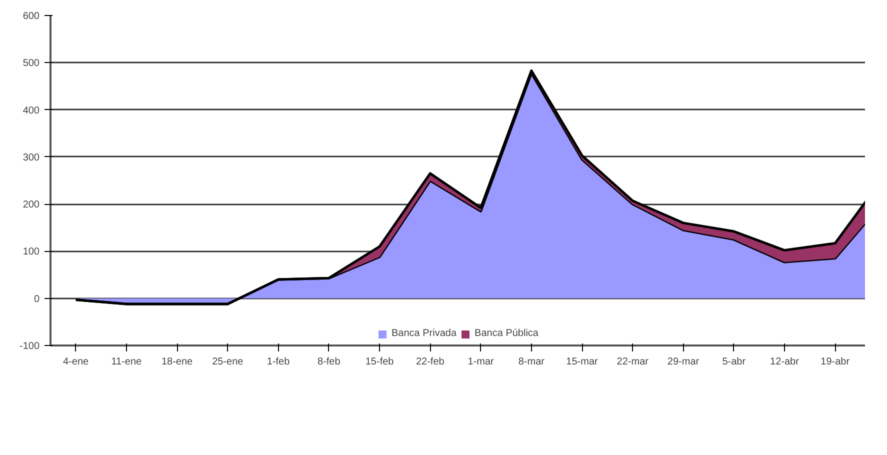  Describe the element at coordinates (31, 16) in the screenshot. I see `y-tick-label: 600` at that location.